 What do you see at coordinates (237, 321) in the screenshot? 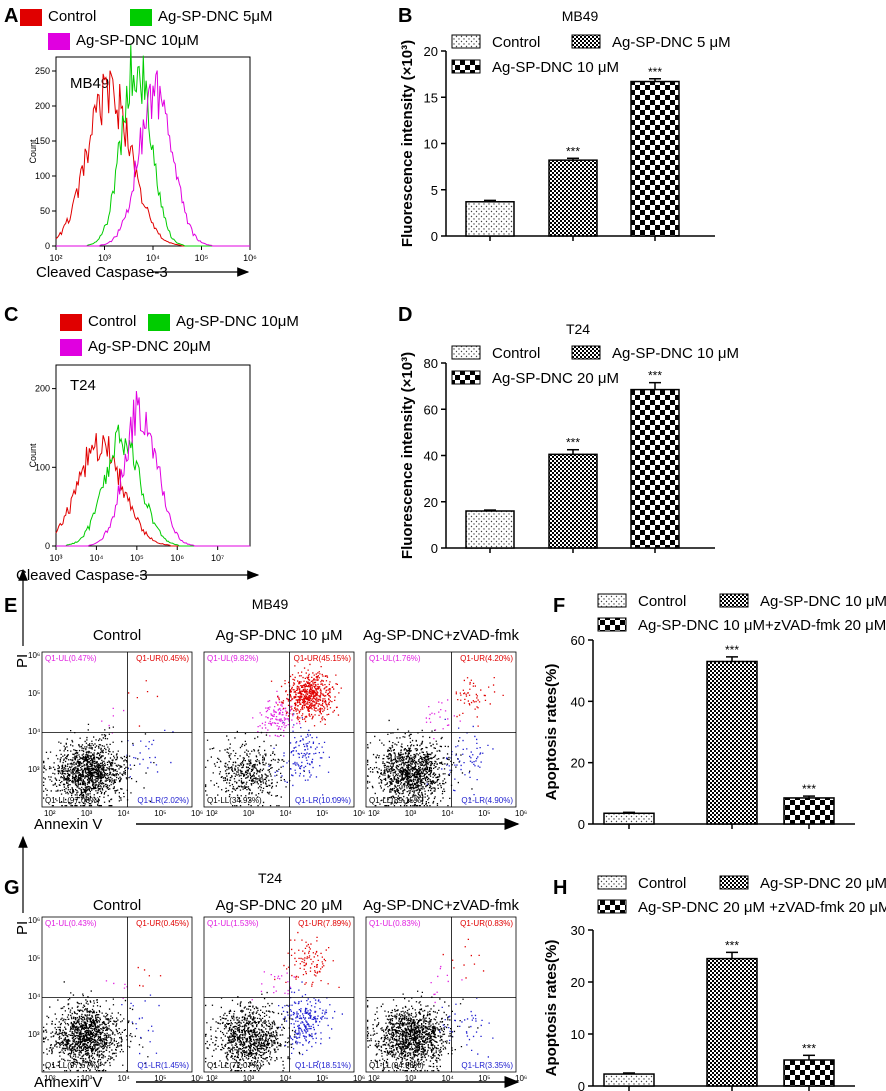
I see `legend-C-1-label: Ag-SP-DNC 10μM` at bounding box center [237, 321].